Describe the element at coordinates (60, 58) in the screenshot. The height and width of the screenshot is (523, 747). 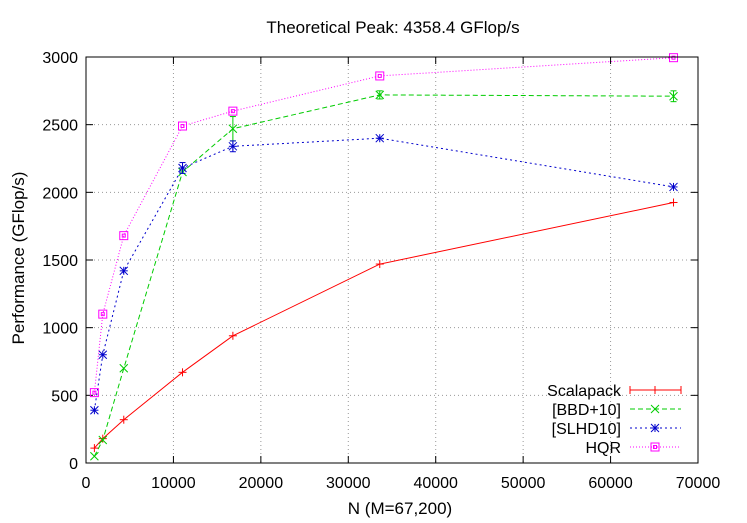
I see `y-tick-label: 3000` at that location.